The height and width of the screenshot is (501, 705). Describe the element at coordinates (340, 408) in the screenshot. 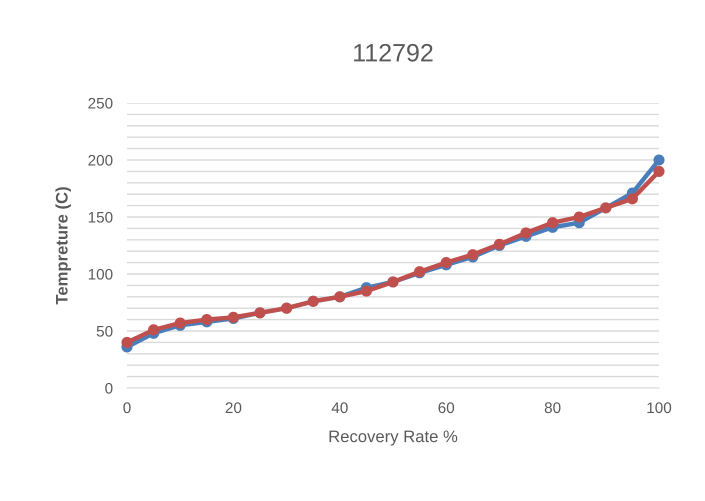

I see `x-tick-label: 40` at that location.